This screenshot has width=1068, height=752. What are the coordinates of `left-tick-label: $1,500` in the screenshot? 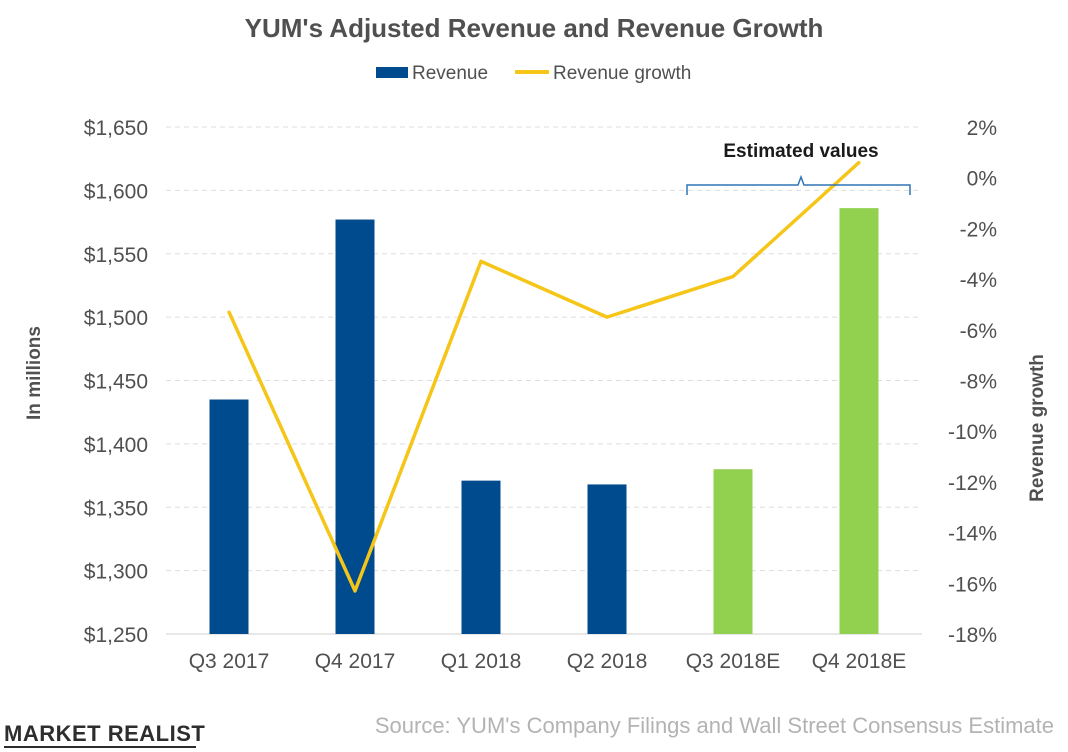 It's located at (116, 318).